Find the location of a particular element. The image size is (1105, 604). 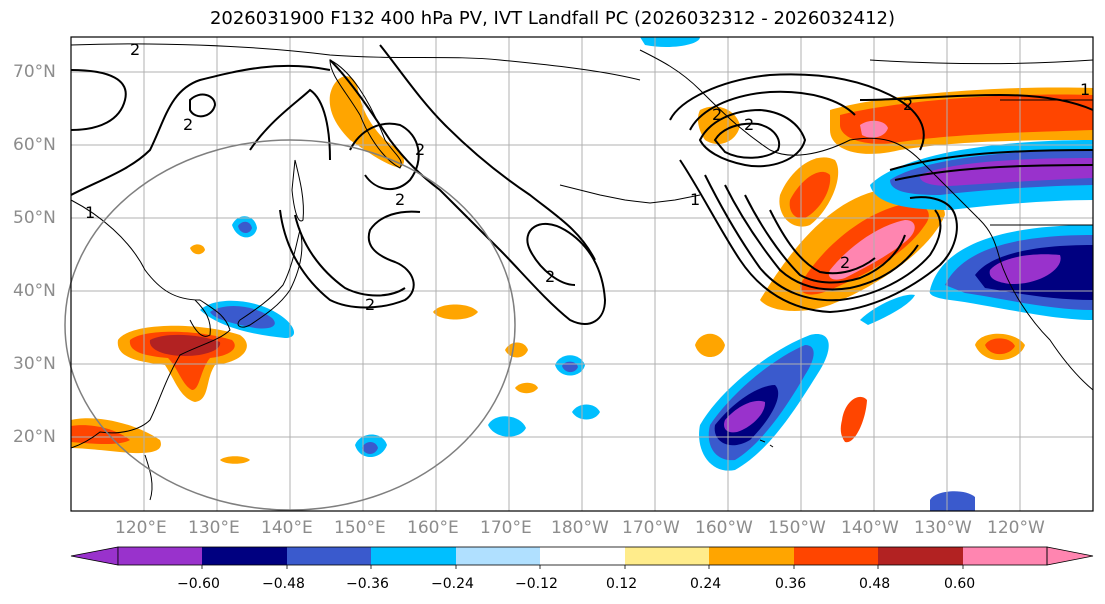

lat-label: 40°N is located at coordinates (34, 291).